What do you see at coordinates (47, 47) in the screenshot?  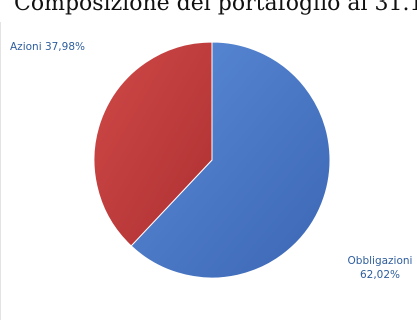 I see `data-label-azioni: Azioni 37,98%` at bounding box center [47, 47].